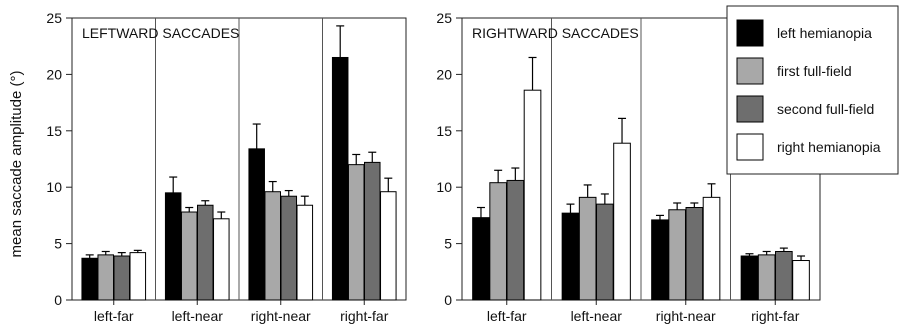 Image resolution: width=900 pixels, height=328 pixels. What do you see at coordinates (825, 109) in the screenshot?
I see `legend-label: second full-field` at bounding box center [825, 109].